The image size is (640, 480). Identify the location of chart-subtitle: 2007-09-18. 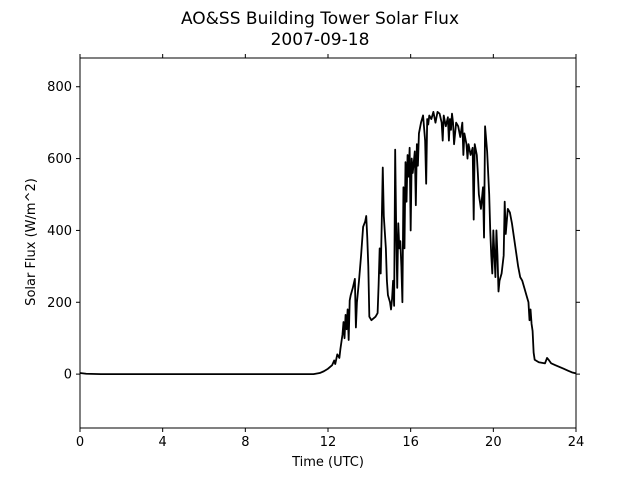
(320, 40).